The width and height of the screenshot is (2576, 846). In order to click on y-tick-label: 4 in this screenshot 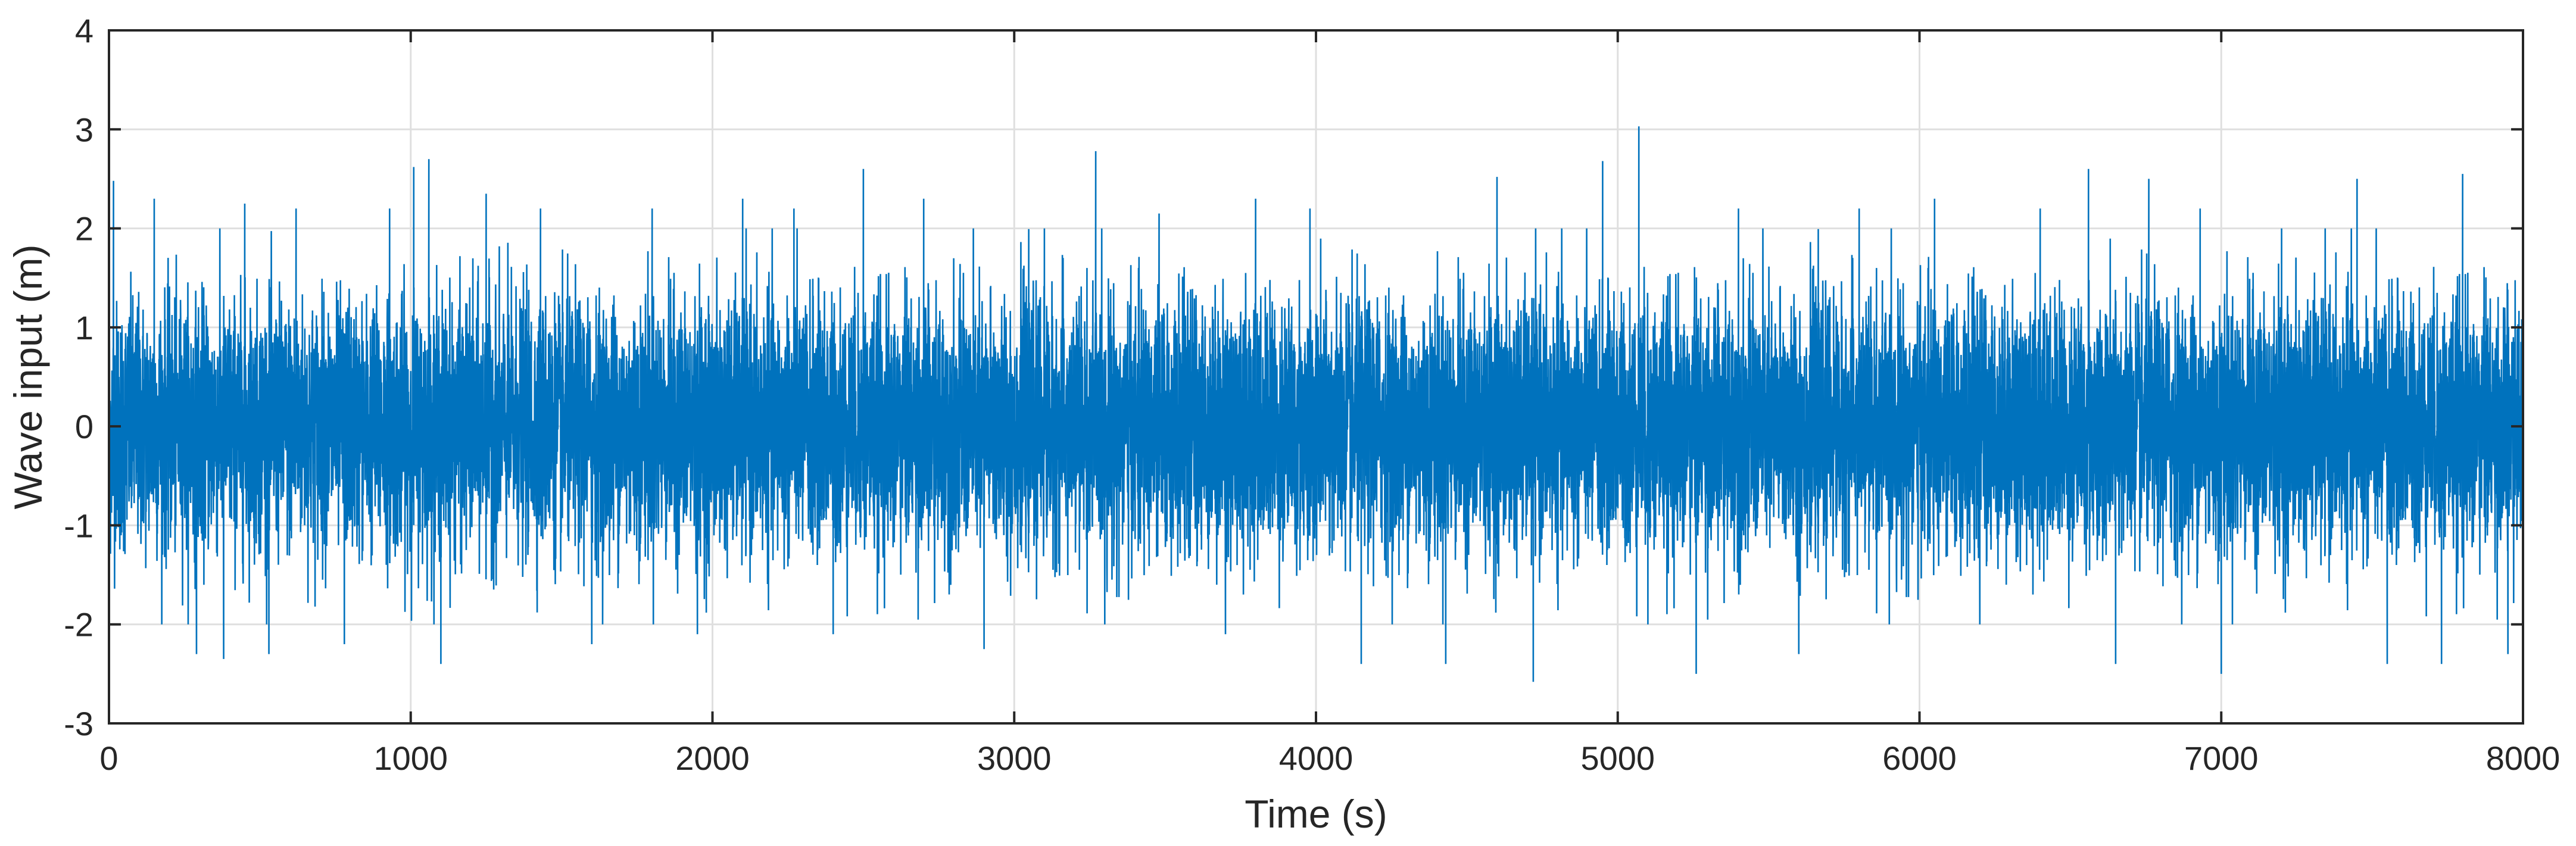, I will do `click(84, 30)`.